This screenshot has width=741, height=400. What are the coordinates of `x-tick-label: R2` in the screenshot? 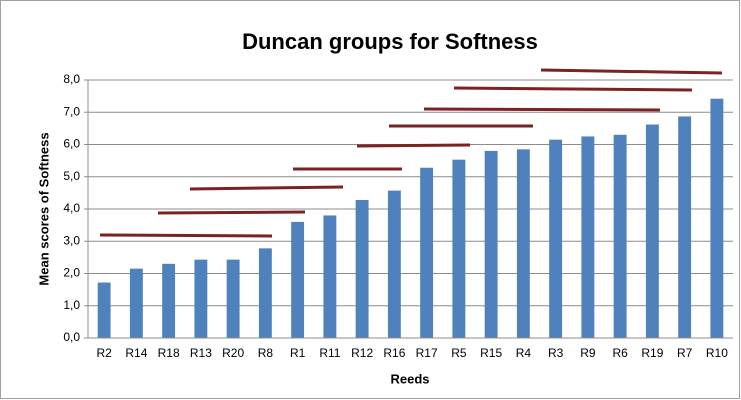 It's located at (104, 353).